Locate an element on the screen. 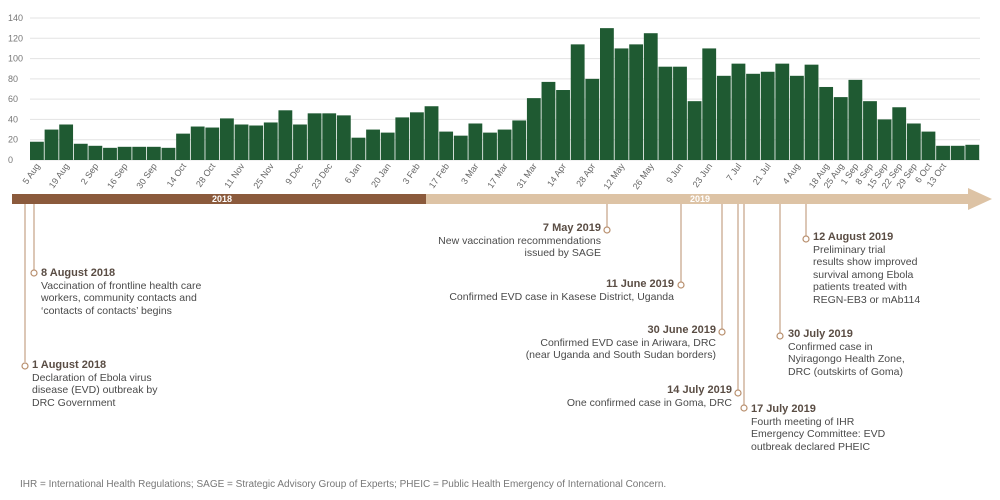 This screenshot has height=500, width=1000. event-date: 7 May 2019 is located at coordinates (571, 228).